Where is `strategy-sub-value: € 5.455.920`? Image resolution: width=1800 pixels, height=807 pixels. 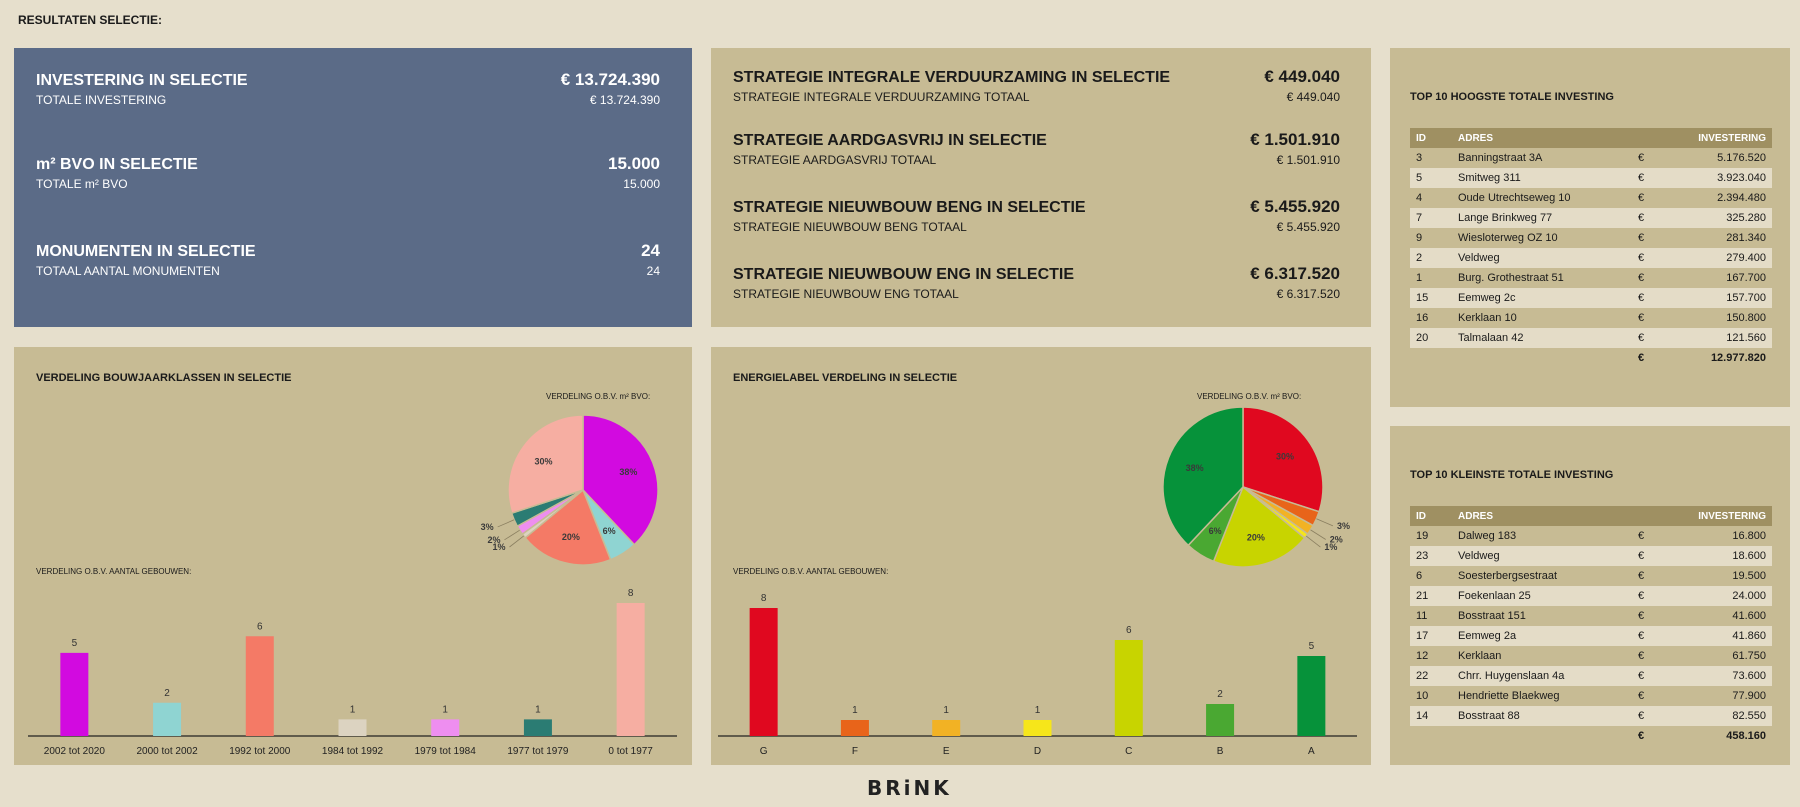
strategy-sub-value: € 5.455.920 is located at coordinates (1308, 227).